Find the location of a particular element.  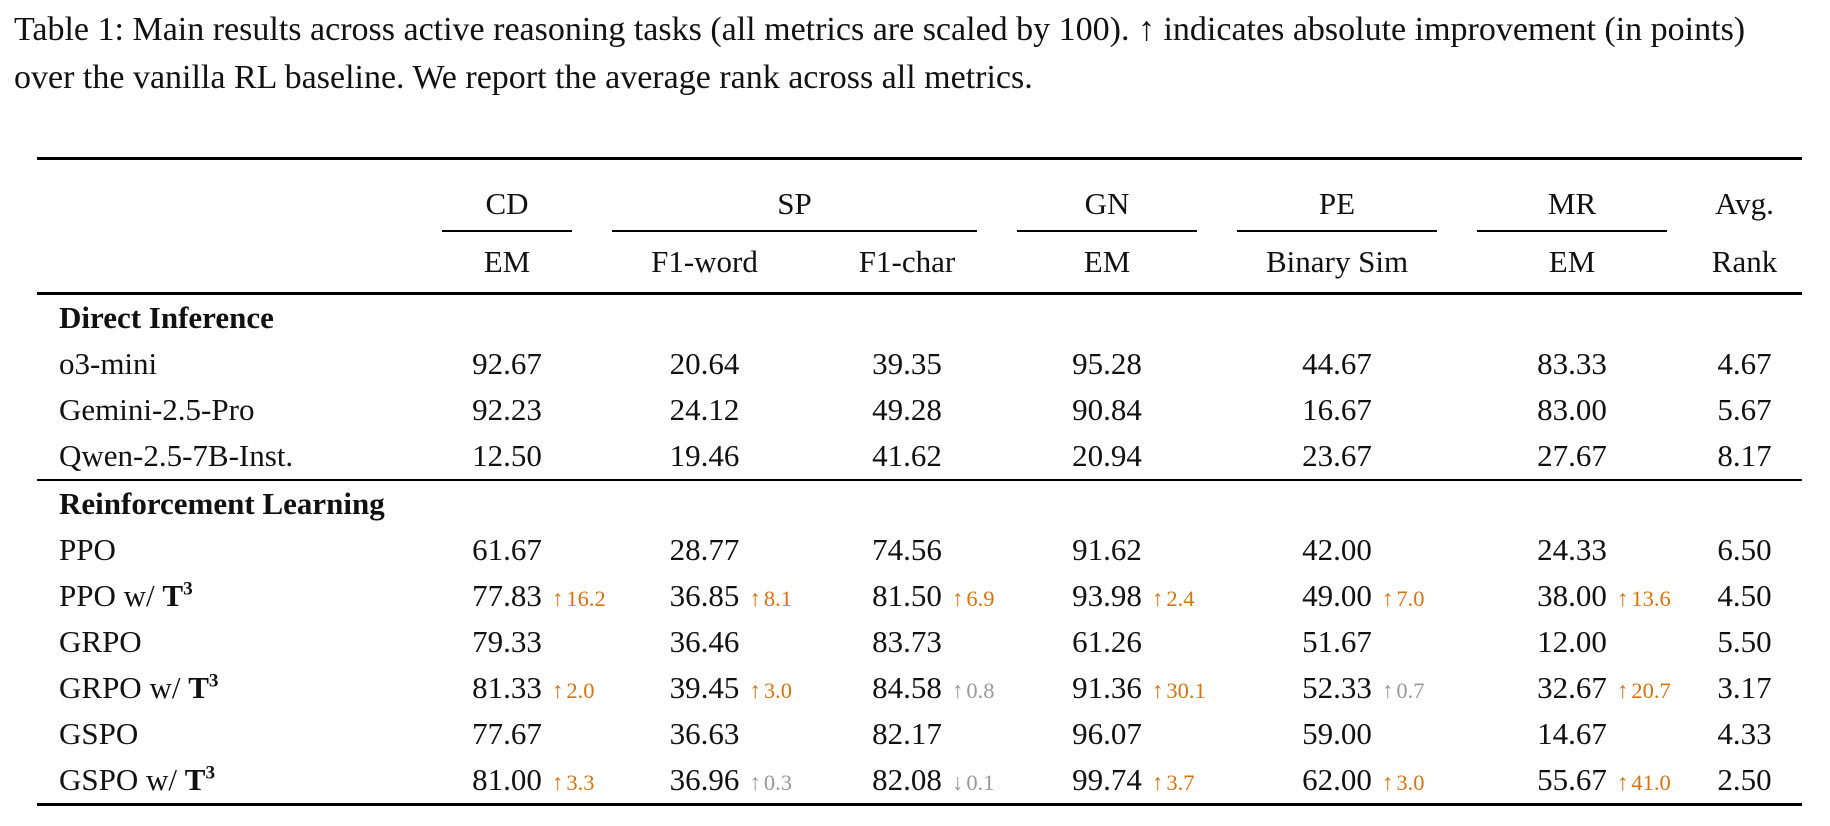

metric-value: 36.63 is located at coordinates (704, 733).